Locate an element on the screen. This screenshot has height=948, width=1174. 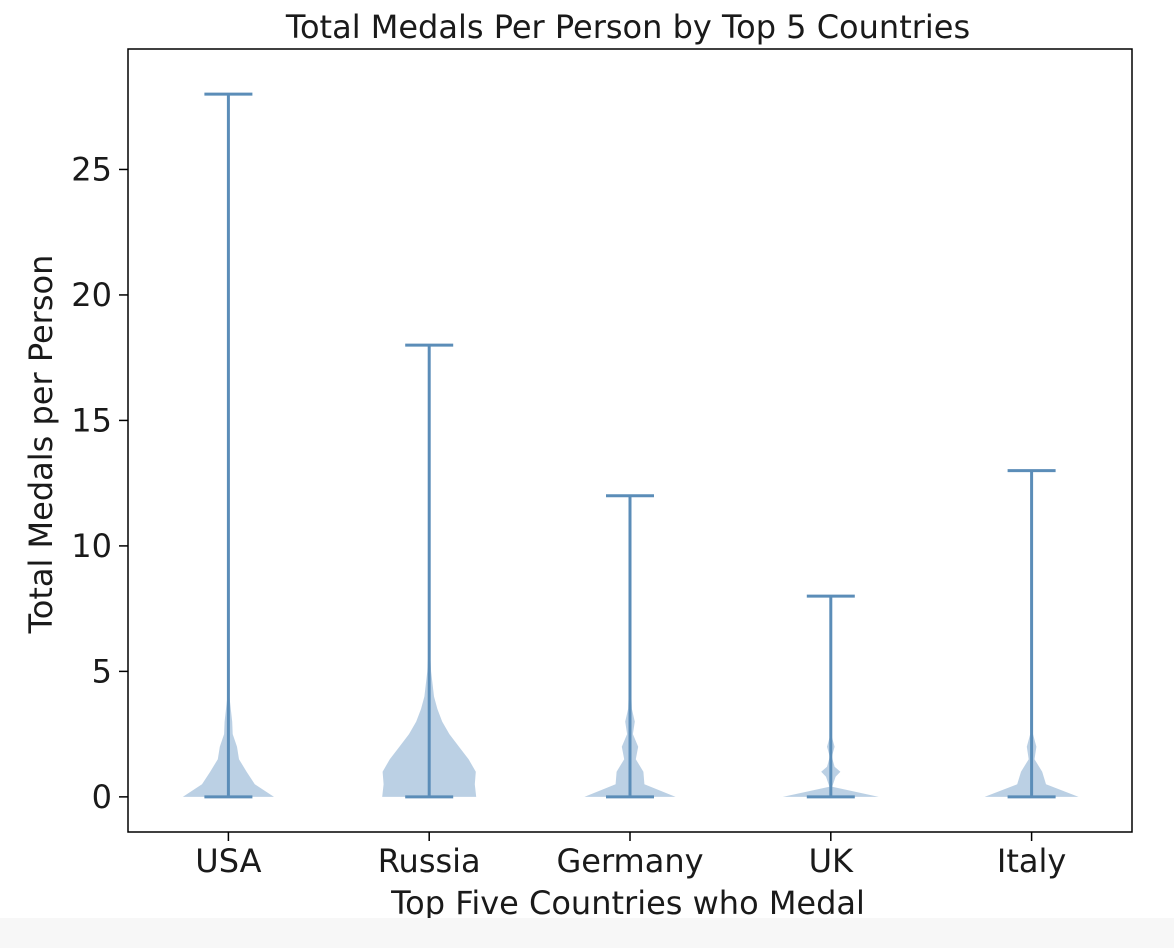
y-tick-label: 10 is located at coordinates (91, 546).